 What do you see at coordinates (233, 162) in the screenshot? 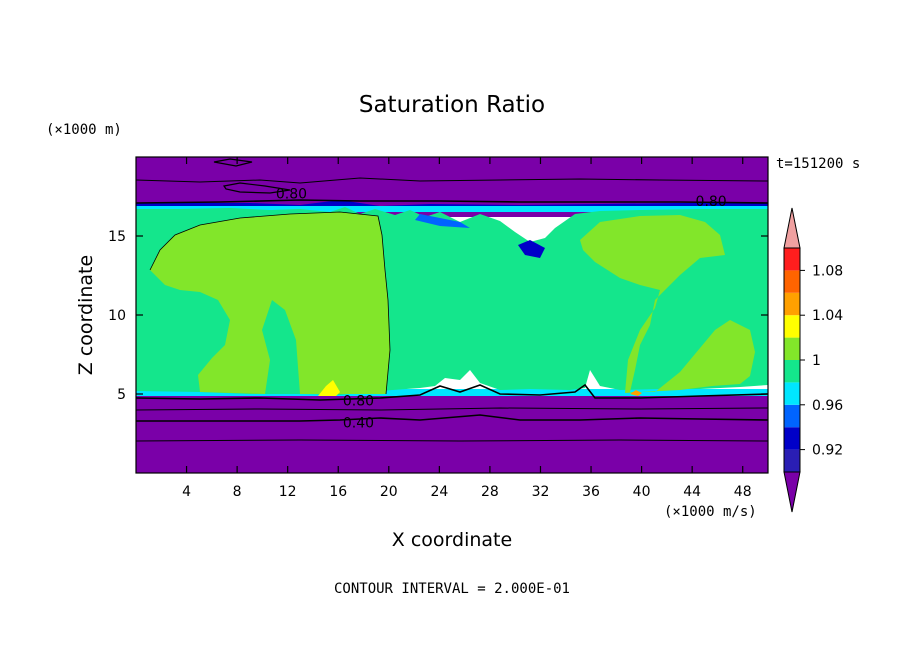
I see `contour-top-closed` at bounding box center [233, 162].